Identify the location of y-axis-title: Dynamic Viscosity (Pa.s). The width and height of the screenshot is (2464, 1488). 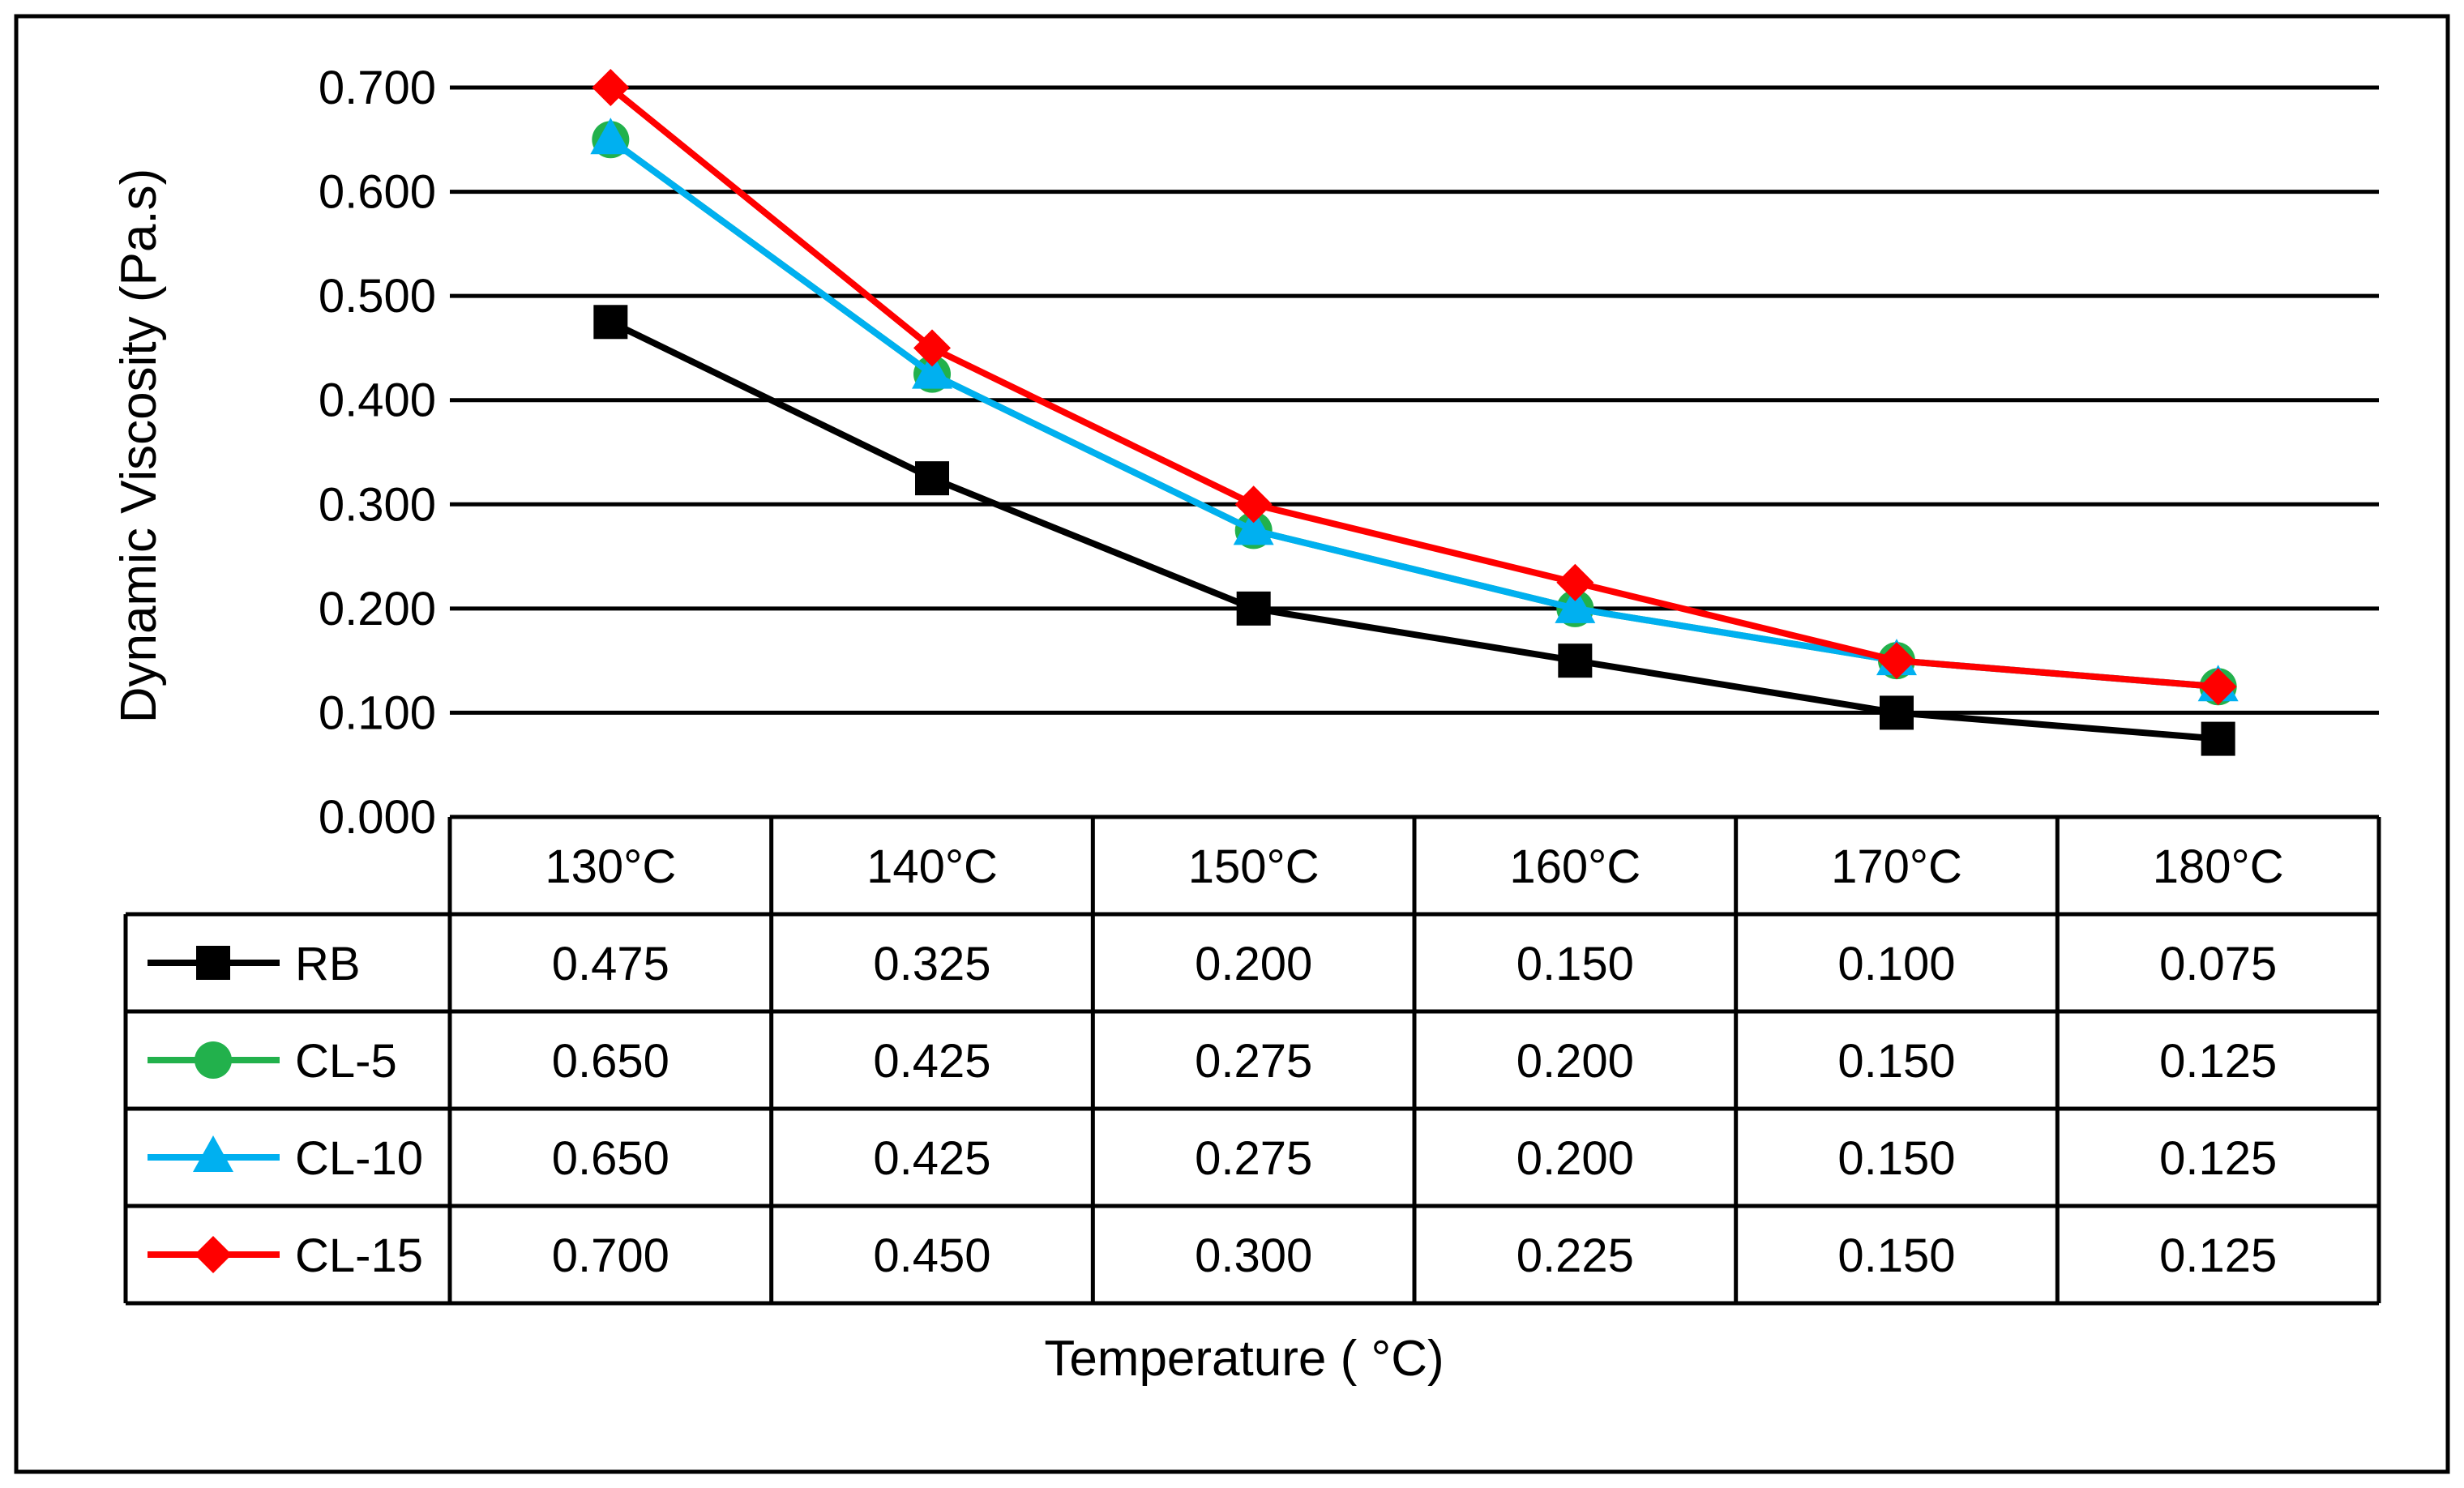
(139, 446).